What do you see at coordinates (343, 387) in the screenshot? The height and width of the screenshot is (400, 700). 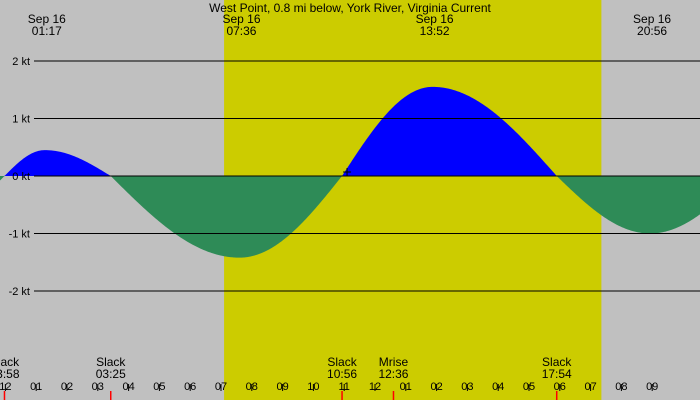 I see `x-tick-label: 11` at bounding box center [343, 387].